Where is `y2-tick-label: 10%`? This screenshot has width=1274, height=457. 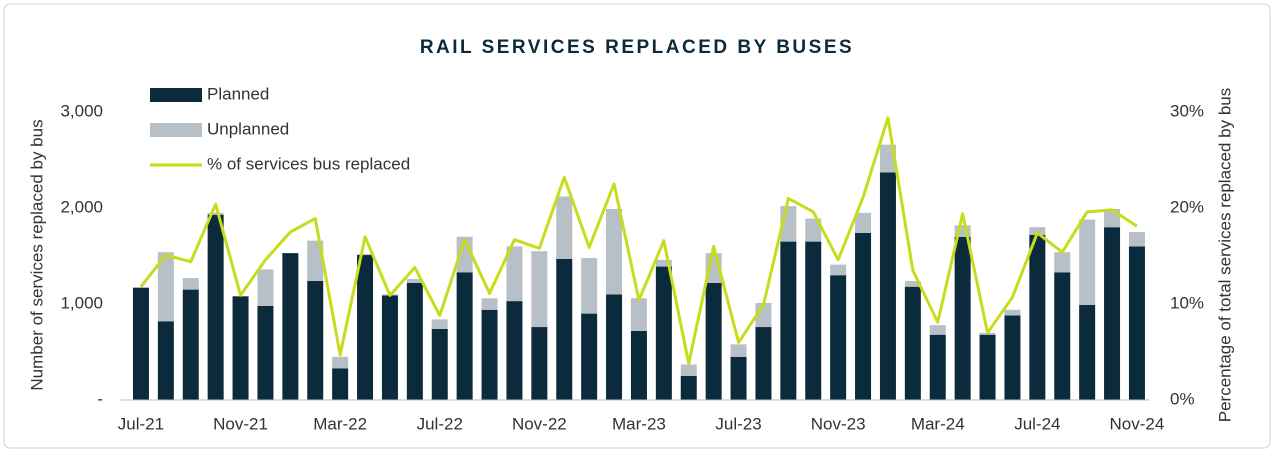 y2-tick-label: 10% is located at coordinates (1187, 302).